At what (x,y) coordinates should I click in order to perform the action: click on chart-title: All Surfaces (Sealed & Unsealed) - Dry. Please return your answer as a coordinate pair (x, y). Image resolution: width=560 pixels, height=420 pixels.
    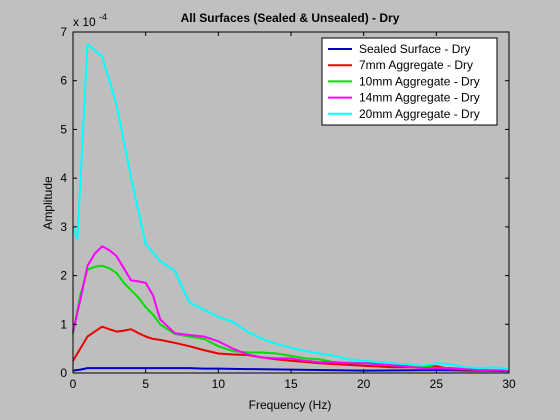
    Looking at the image, I should click on (290, 18).